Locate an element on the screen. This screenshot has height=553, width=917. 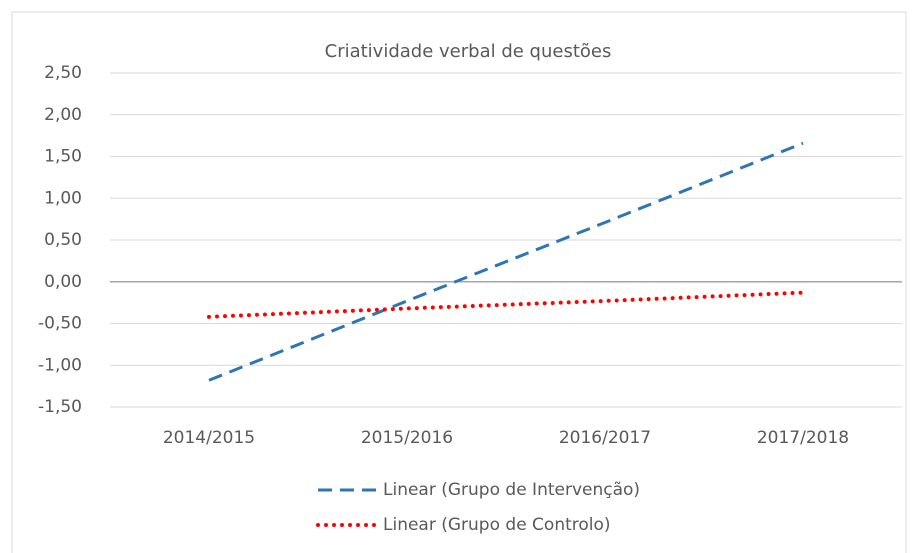
legend-label: Linear (Grupo de Controlo) is located at coordinates (497, 525).